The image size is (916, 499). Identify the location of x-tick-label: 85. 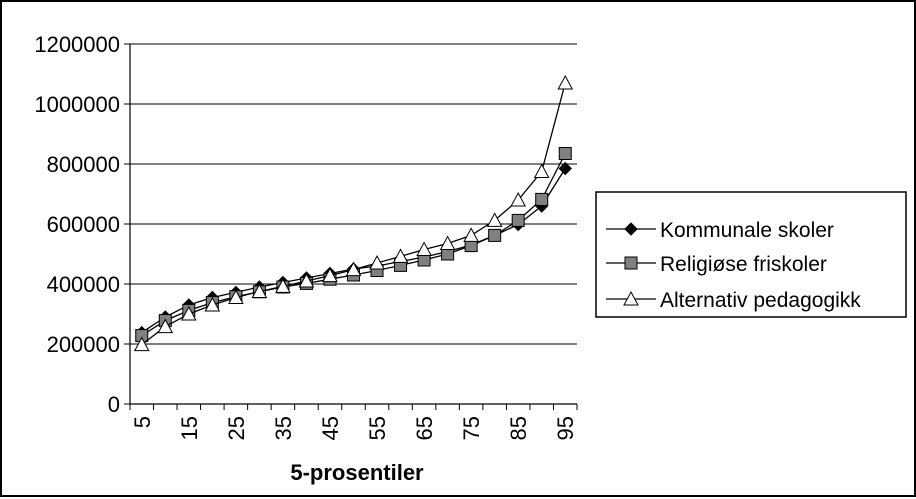
(518, 428).